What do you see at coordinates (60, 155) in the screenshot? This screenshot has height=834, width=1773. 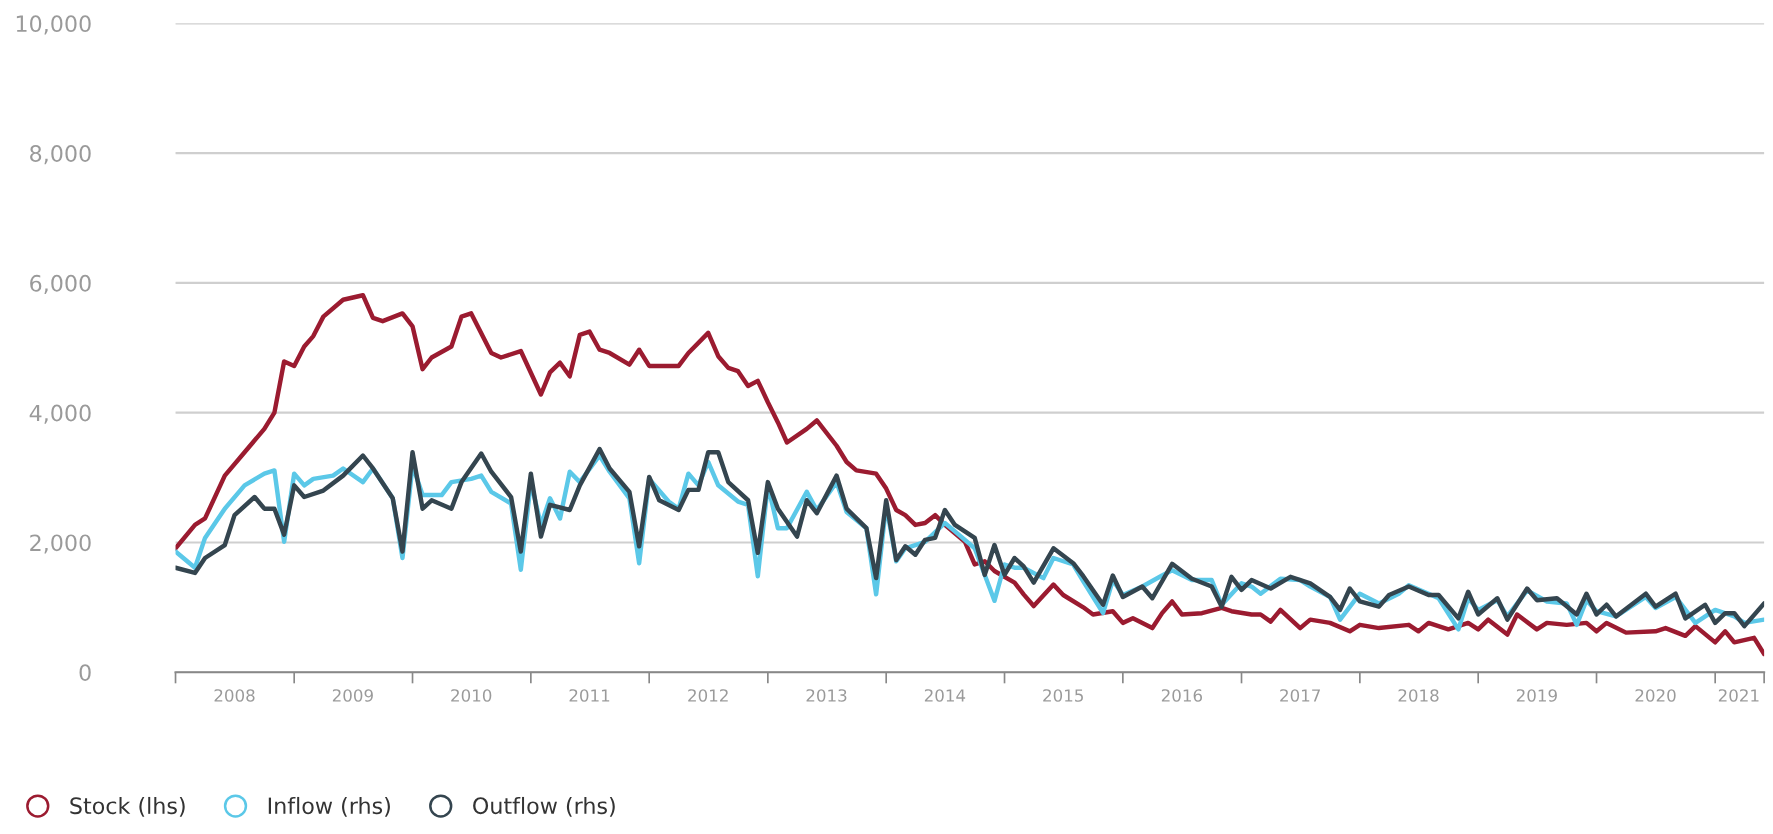 I see `y-tick-label: 8,000` at bounding box center [60, 155].